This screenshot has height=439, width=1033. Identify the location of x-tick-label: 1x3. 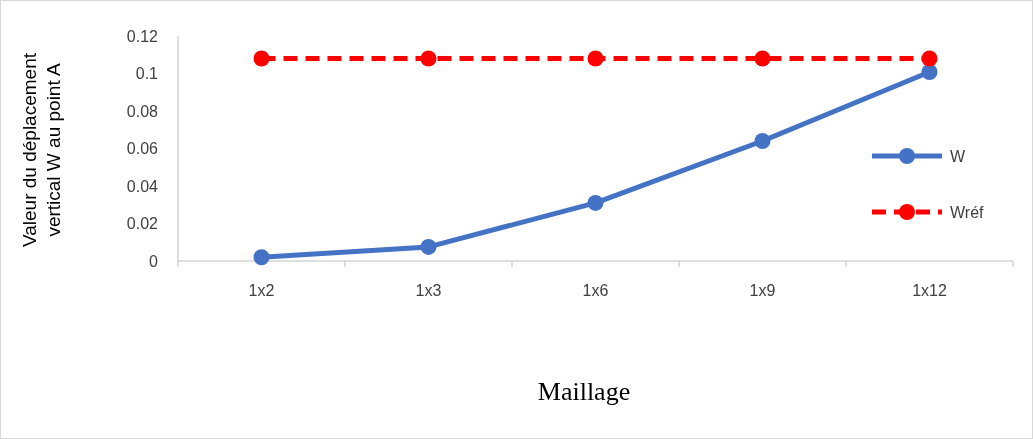
(428, 290).